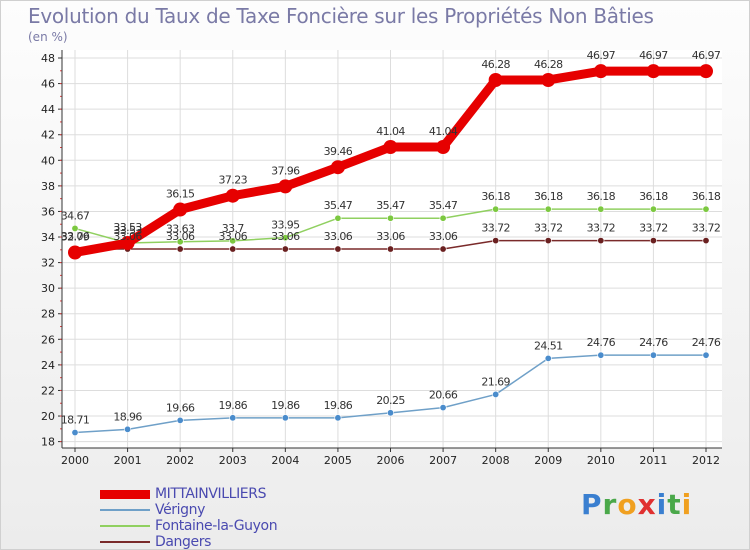 The height and width of the screenshot is (550, 750). What do you see at coordinates (443, 131) in the screenshot?
I see `data-label: 41.04` at bounding box center [443, 131].